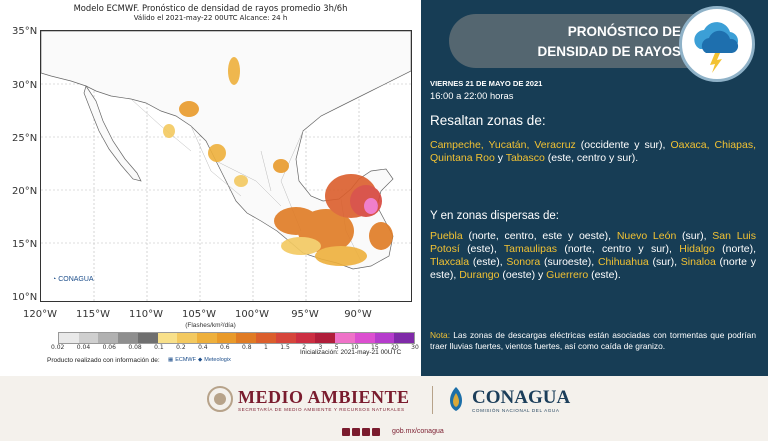 This screenshot has height=441, width=768. What do you see at coordinates (539, 236) in the screenshot?
I see `region-text: (norte, centro, este y oeste),` at bounding box center [539, 236].